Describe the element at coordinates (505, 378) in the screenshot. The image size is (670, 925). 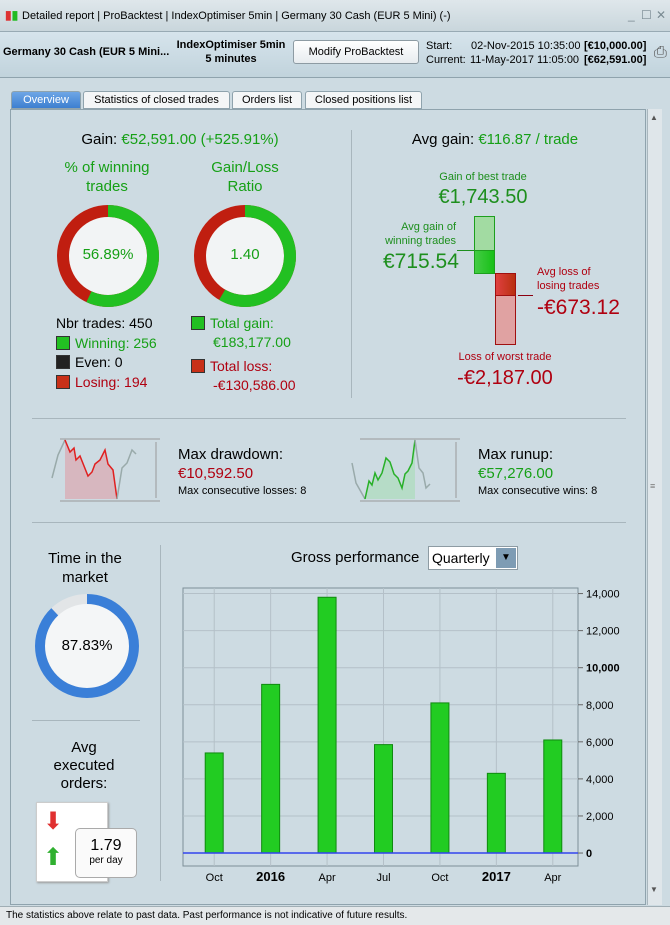
I see `worst-trade-value: -€2,187.00` at that location.